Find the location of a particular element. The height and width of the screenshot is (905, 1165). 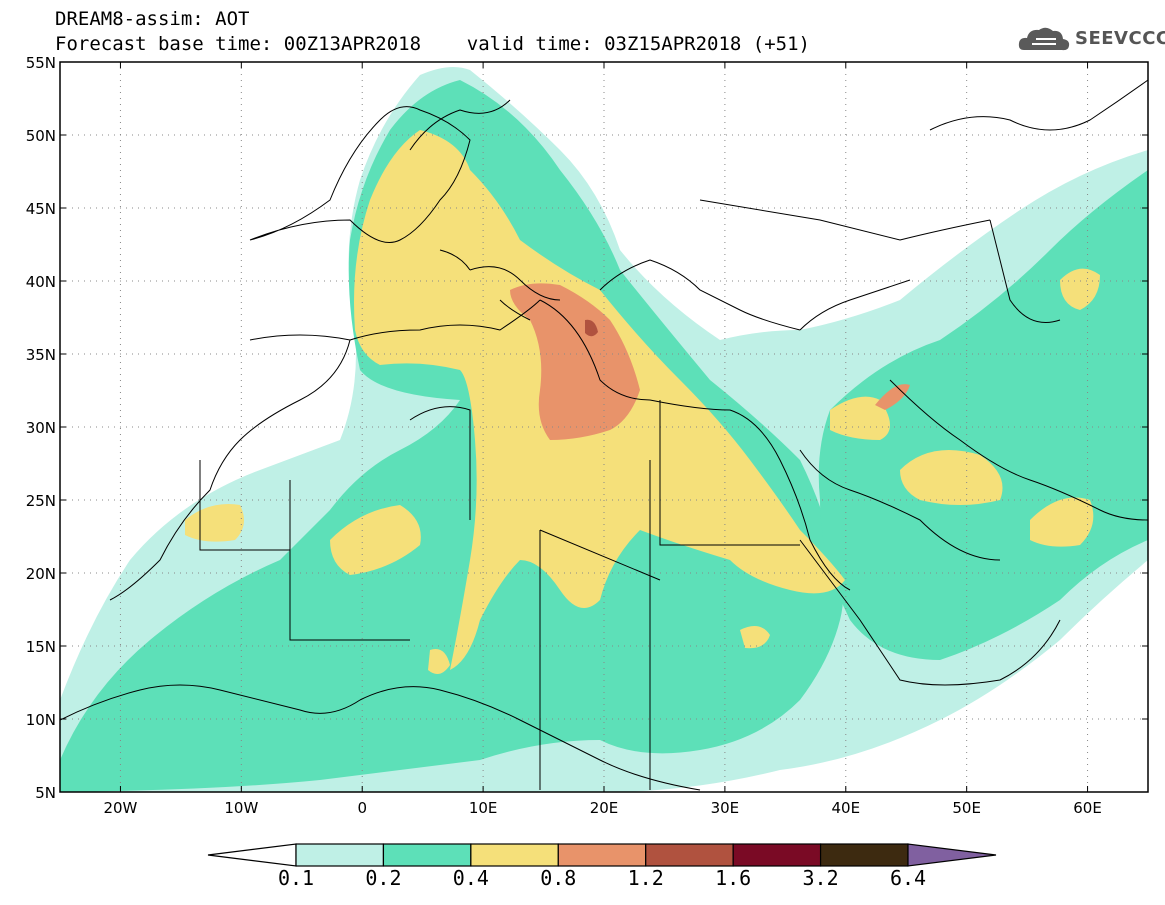

lat-label: 30N is located at coordinates (41, 428).